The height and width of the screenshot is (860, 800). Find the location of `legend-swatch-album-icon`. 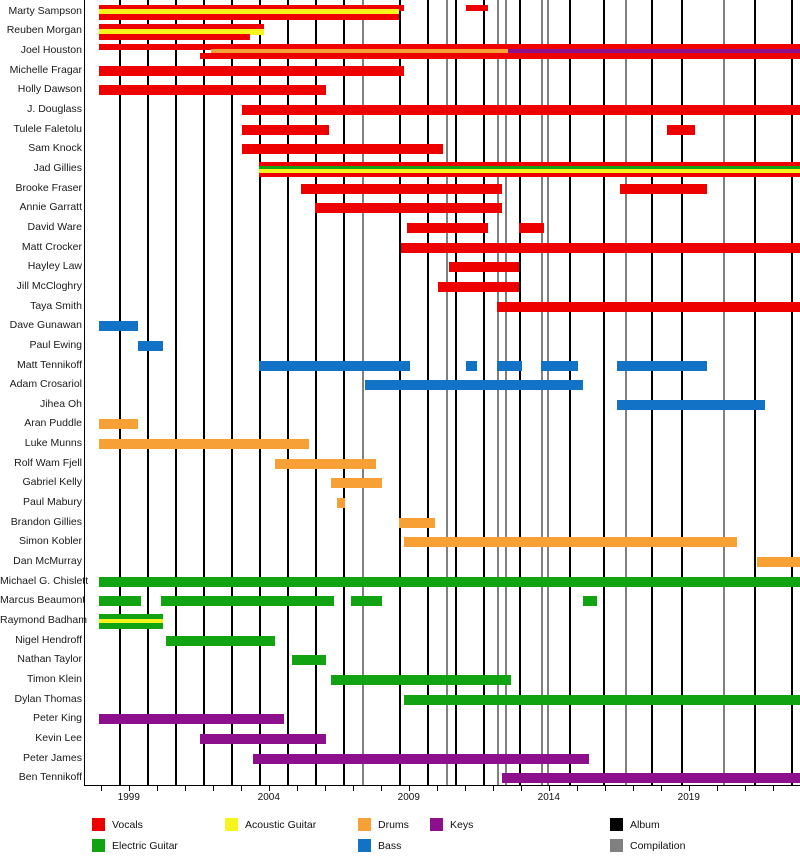

legend-swatch-album-icon is located at coordinates (616, 824).